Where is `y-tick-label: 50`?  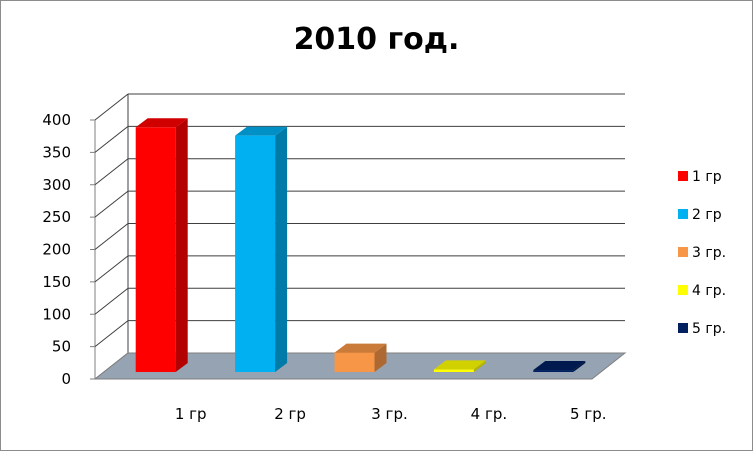
y-tick-label: 50 is located at coordinates (61, 347).